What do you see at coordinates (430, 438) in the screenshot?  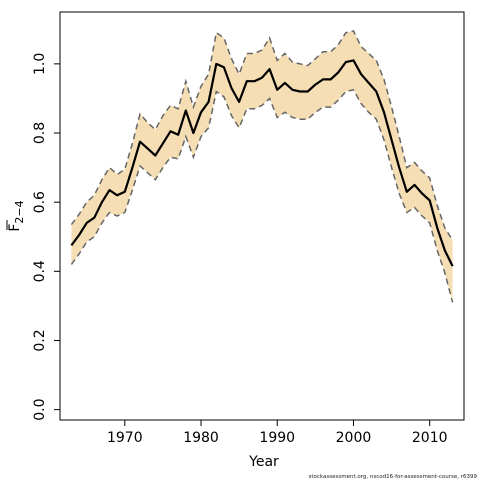 I see `x-tick-label: 2010` at bounding box center [430, 438].